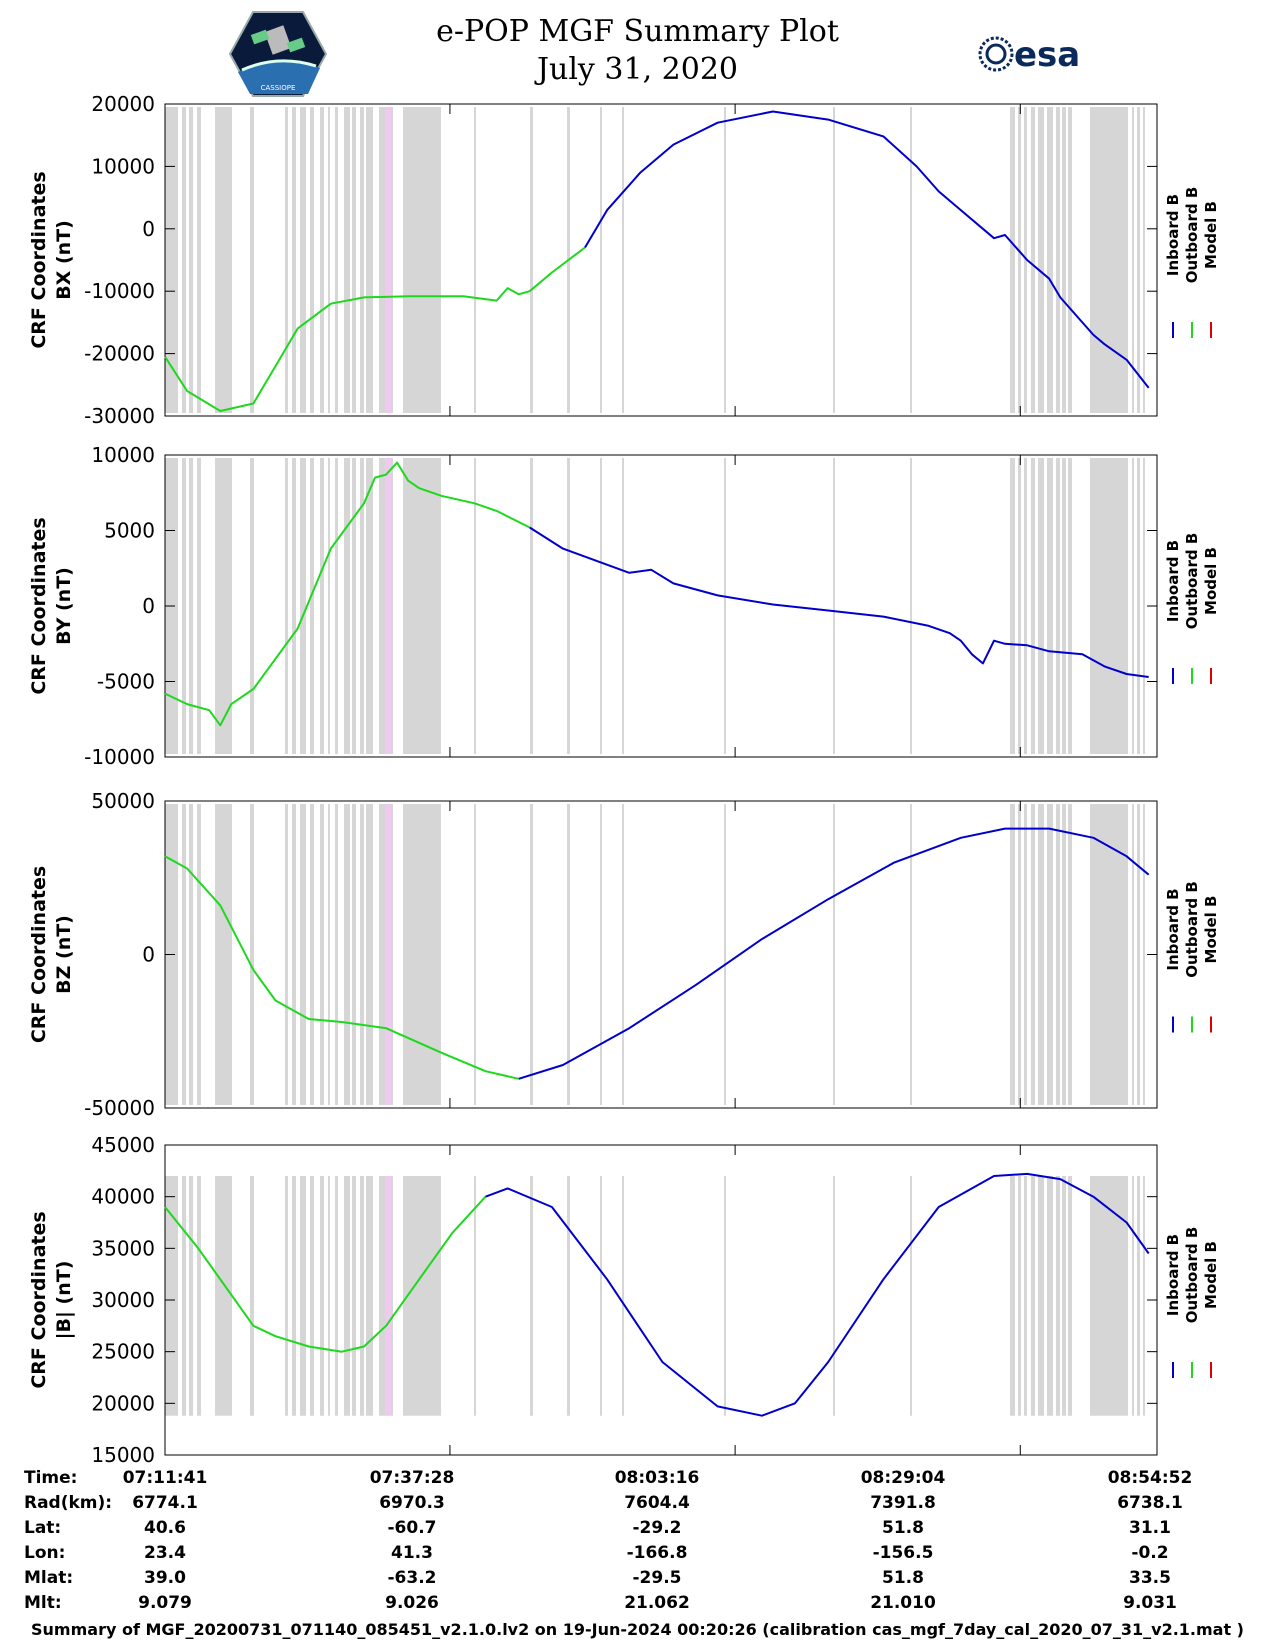  What do you see at coordinates (1173, 235) in the screenshot?
I see `bx-legend-inboard-label: Inboard B` at bounding box center [1173, 235].